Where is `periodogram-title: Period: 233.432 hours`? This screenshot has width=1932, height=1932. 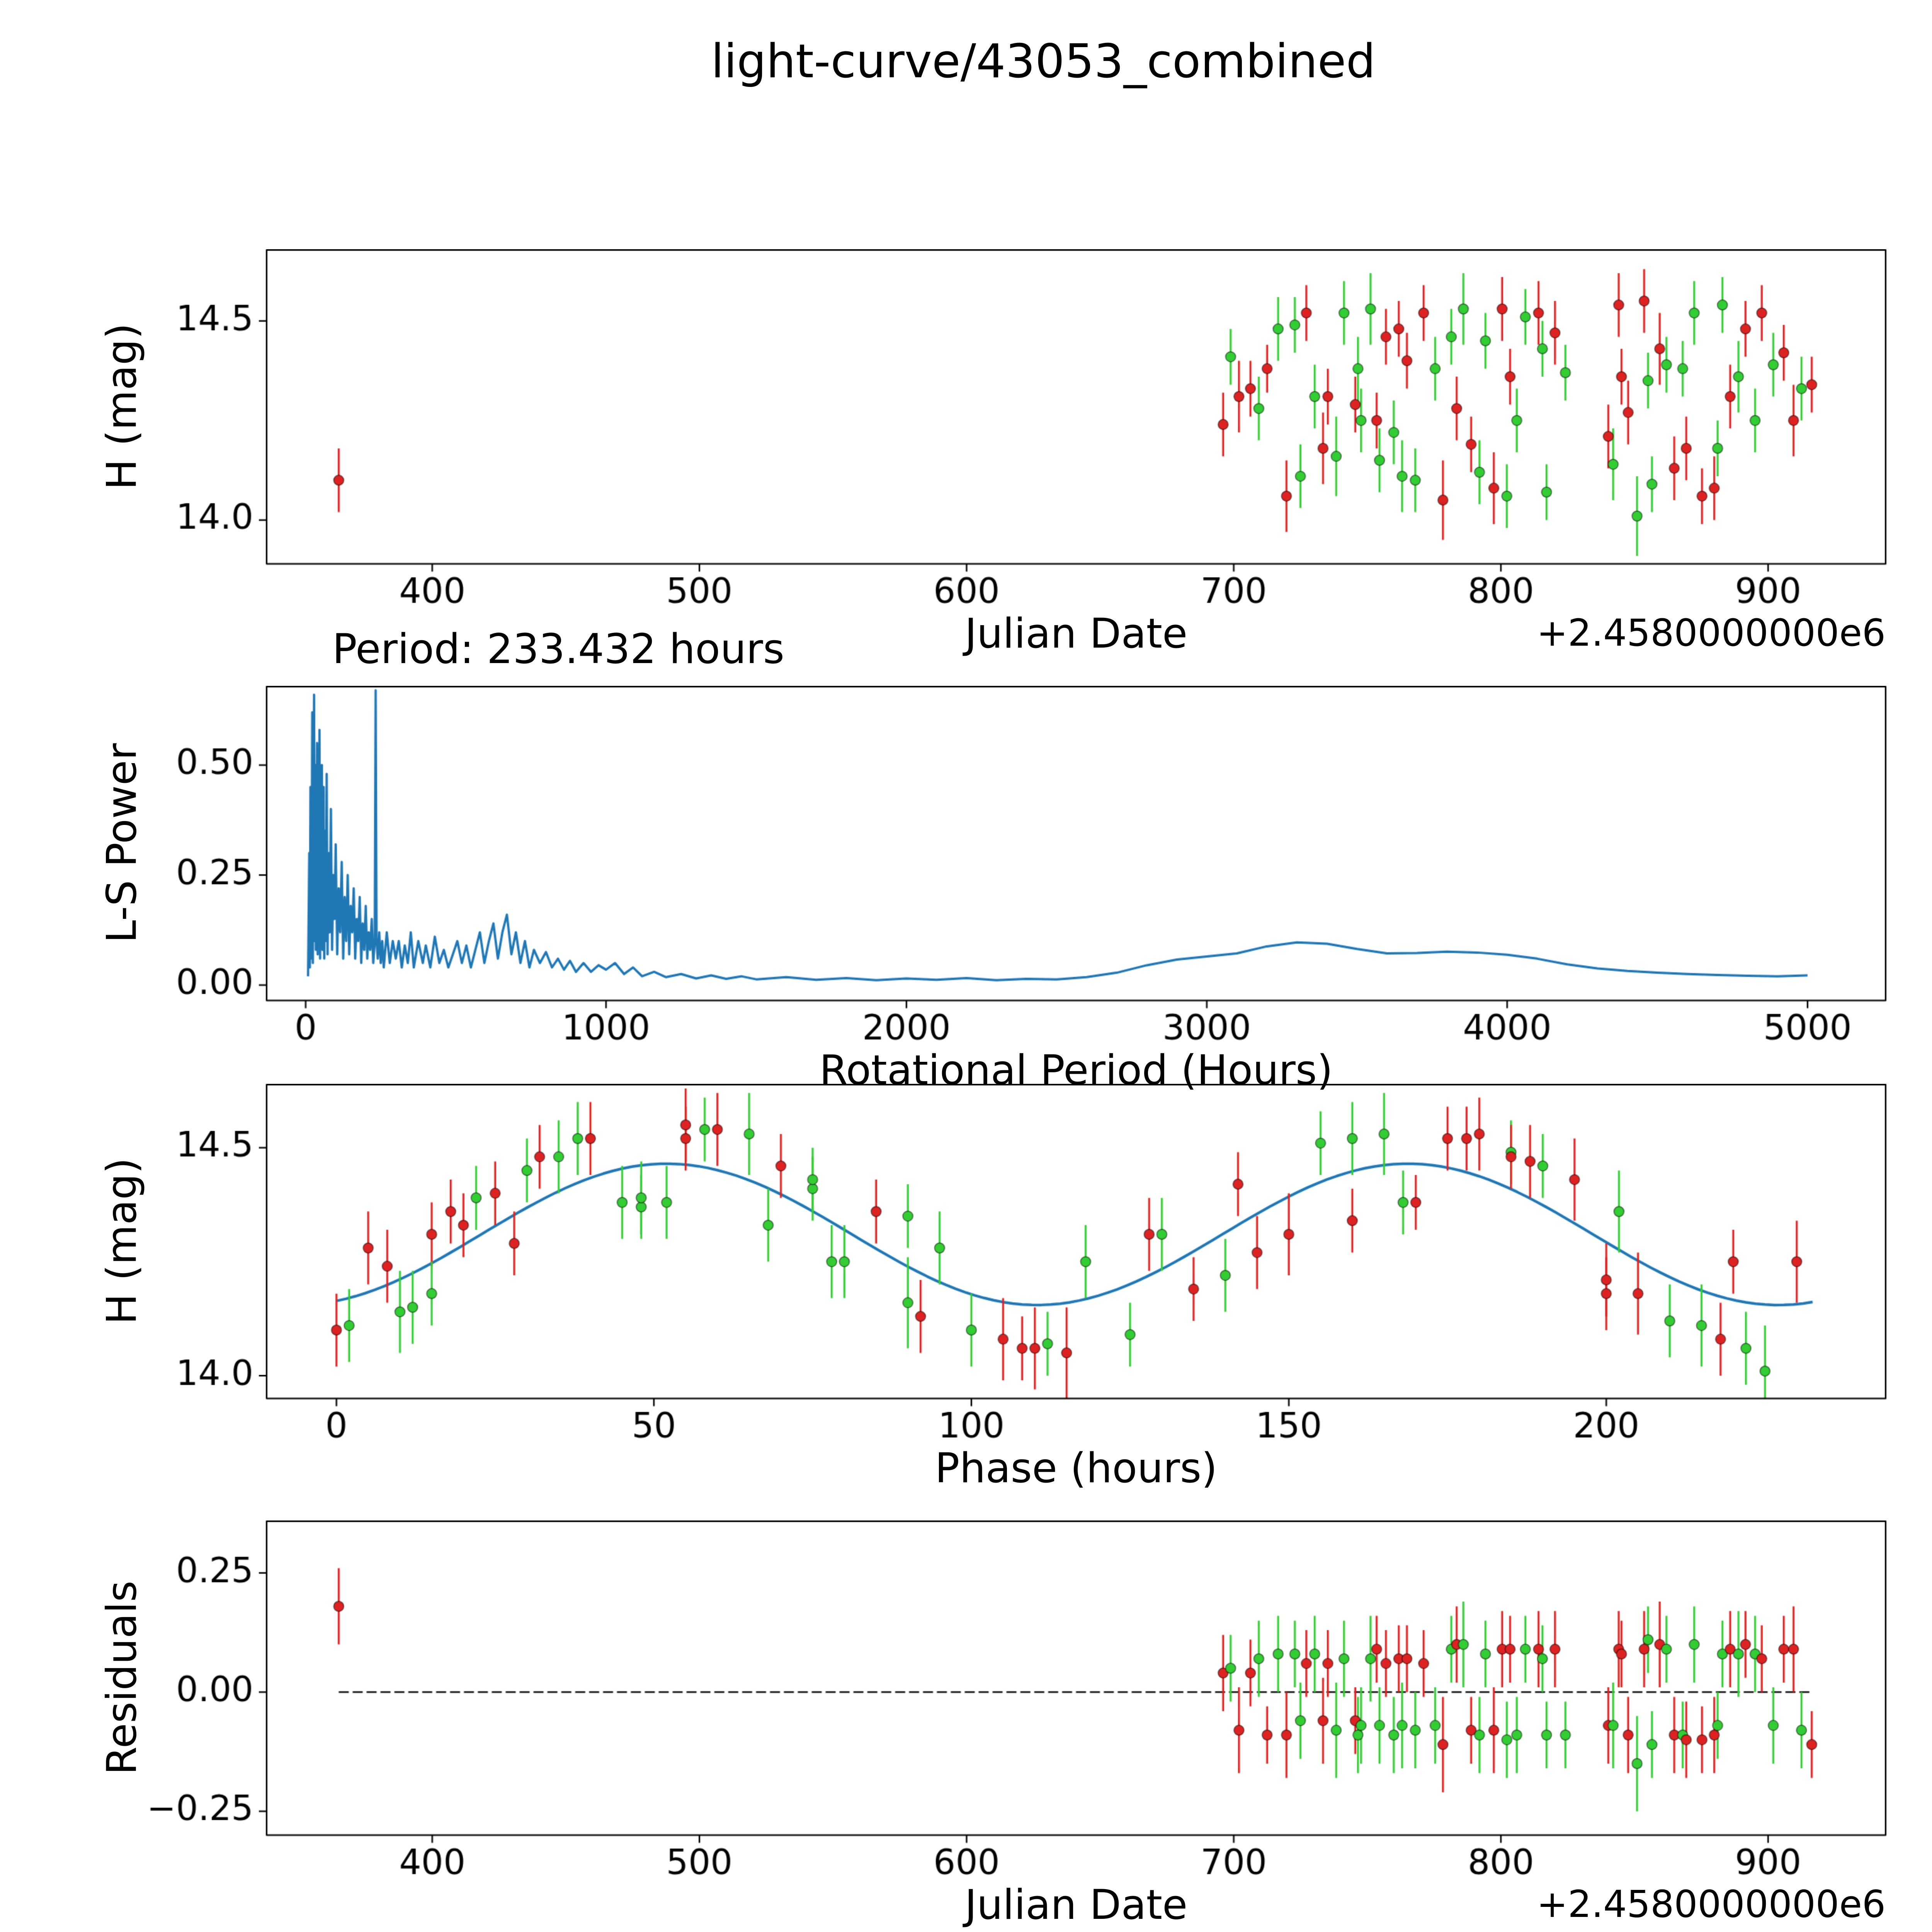 periodogram-title: Period: 233.432 hours is located at coordinates (558, 649).